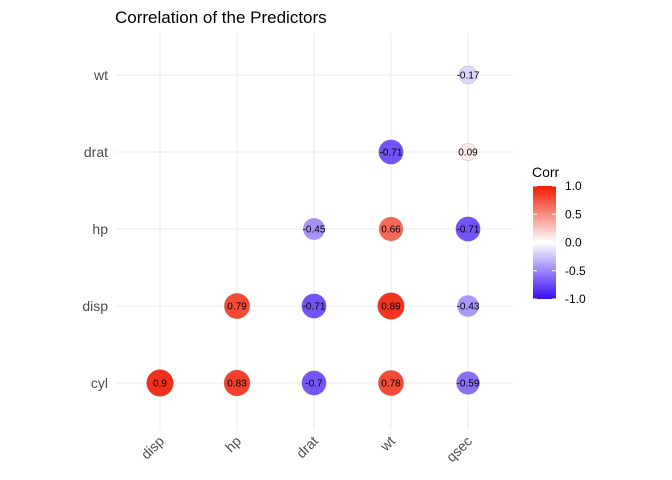  I want to click on legend-tick-label: -1.0, so click(575, 299).